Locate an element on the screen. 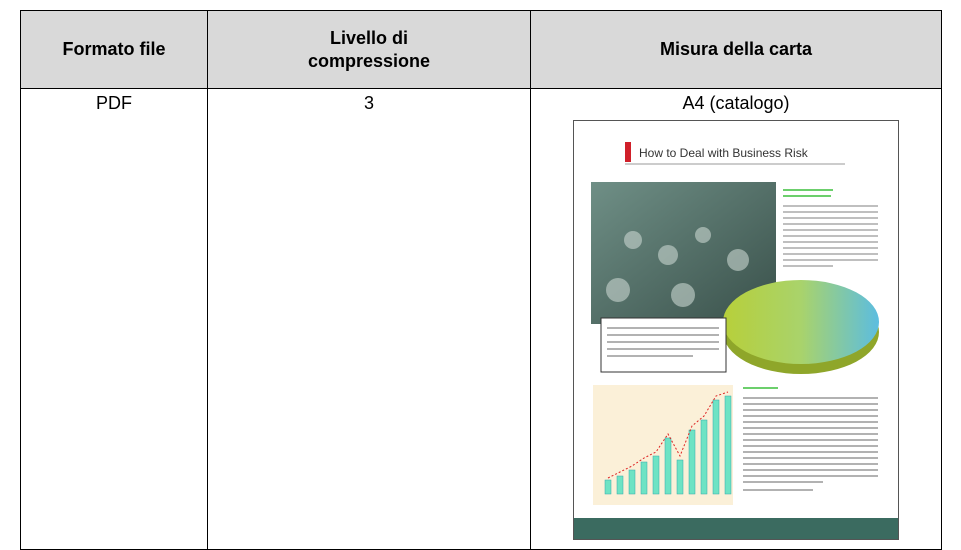 The width and height of the screenshot is (961, 550). bar-chart-bars is located at coordinates (668, 445).